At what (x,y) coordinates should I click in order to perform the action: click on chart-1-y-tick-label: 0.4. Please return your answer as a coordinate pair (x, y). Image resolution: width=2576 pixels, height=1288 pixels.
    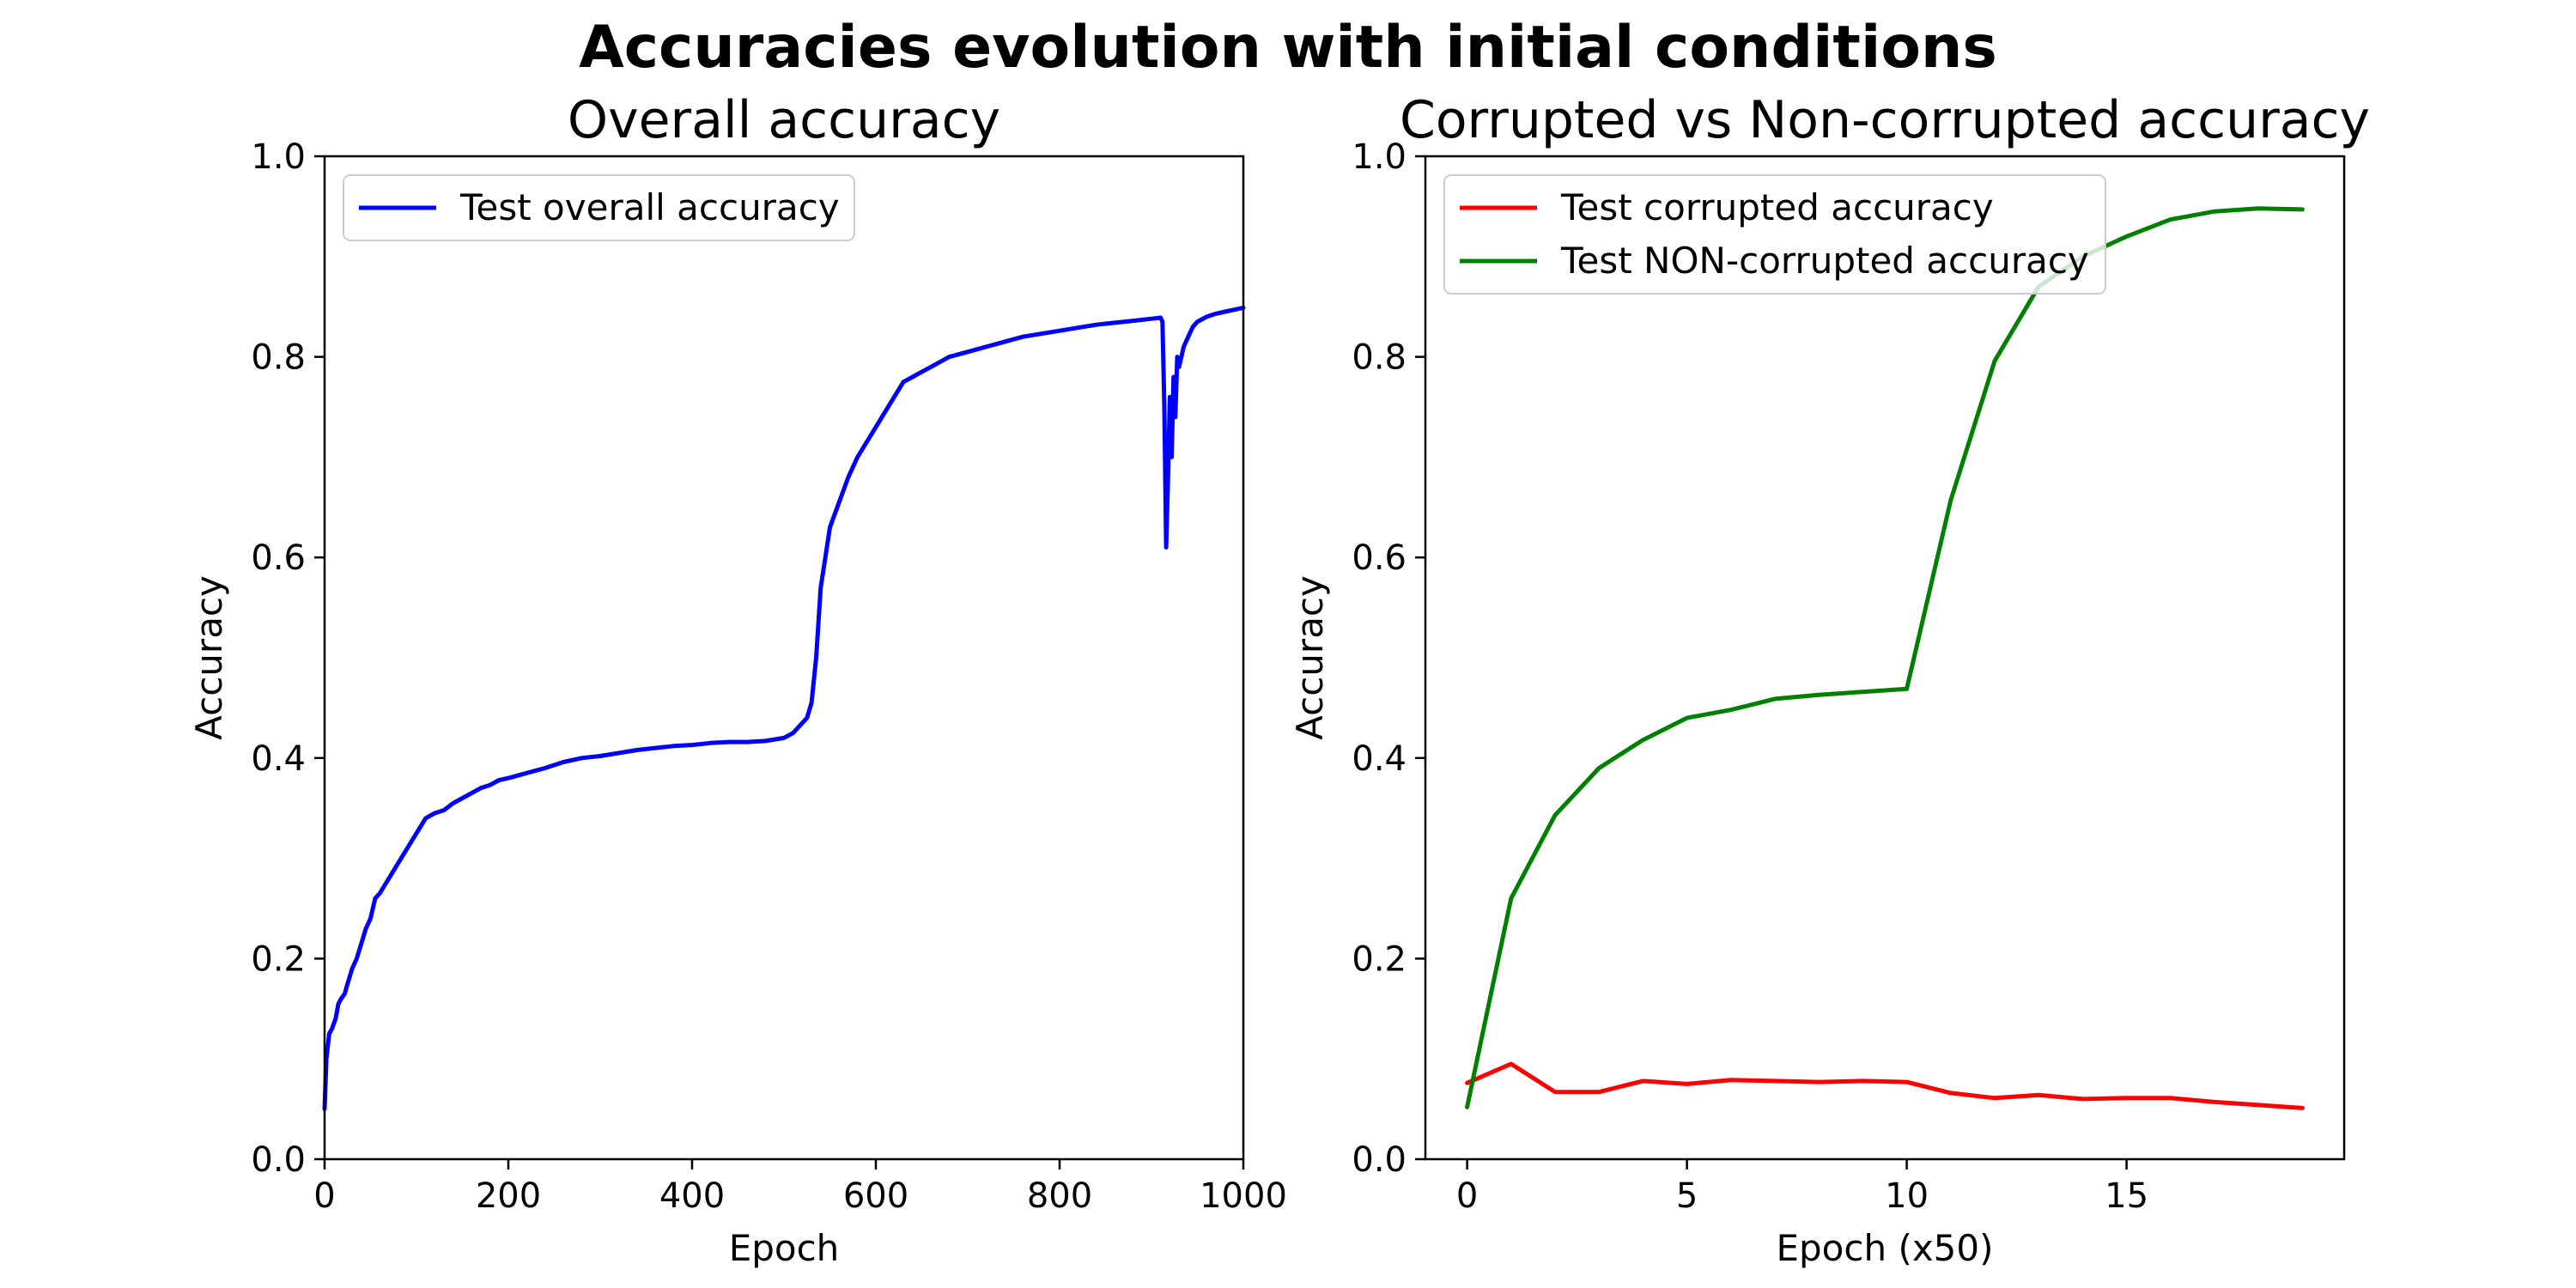
    Looking at the image, I should click on (1379, 759).